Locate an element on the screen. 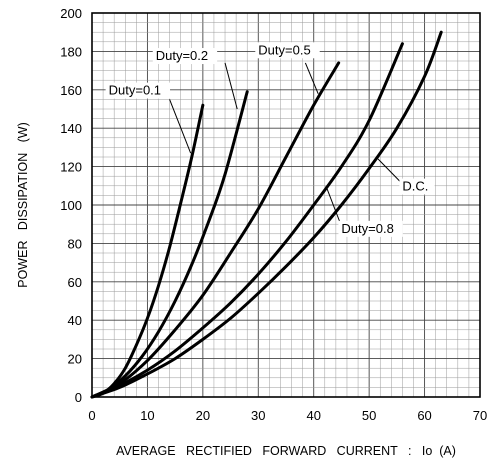 Image resolution: width=501 pixels, height=468 pixels. y-tick-label: 180 is located at coordinates (71, 51).